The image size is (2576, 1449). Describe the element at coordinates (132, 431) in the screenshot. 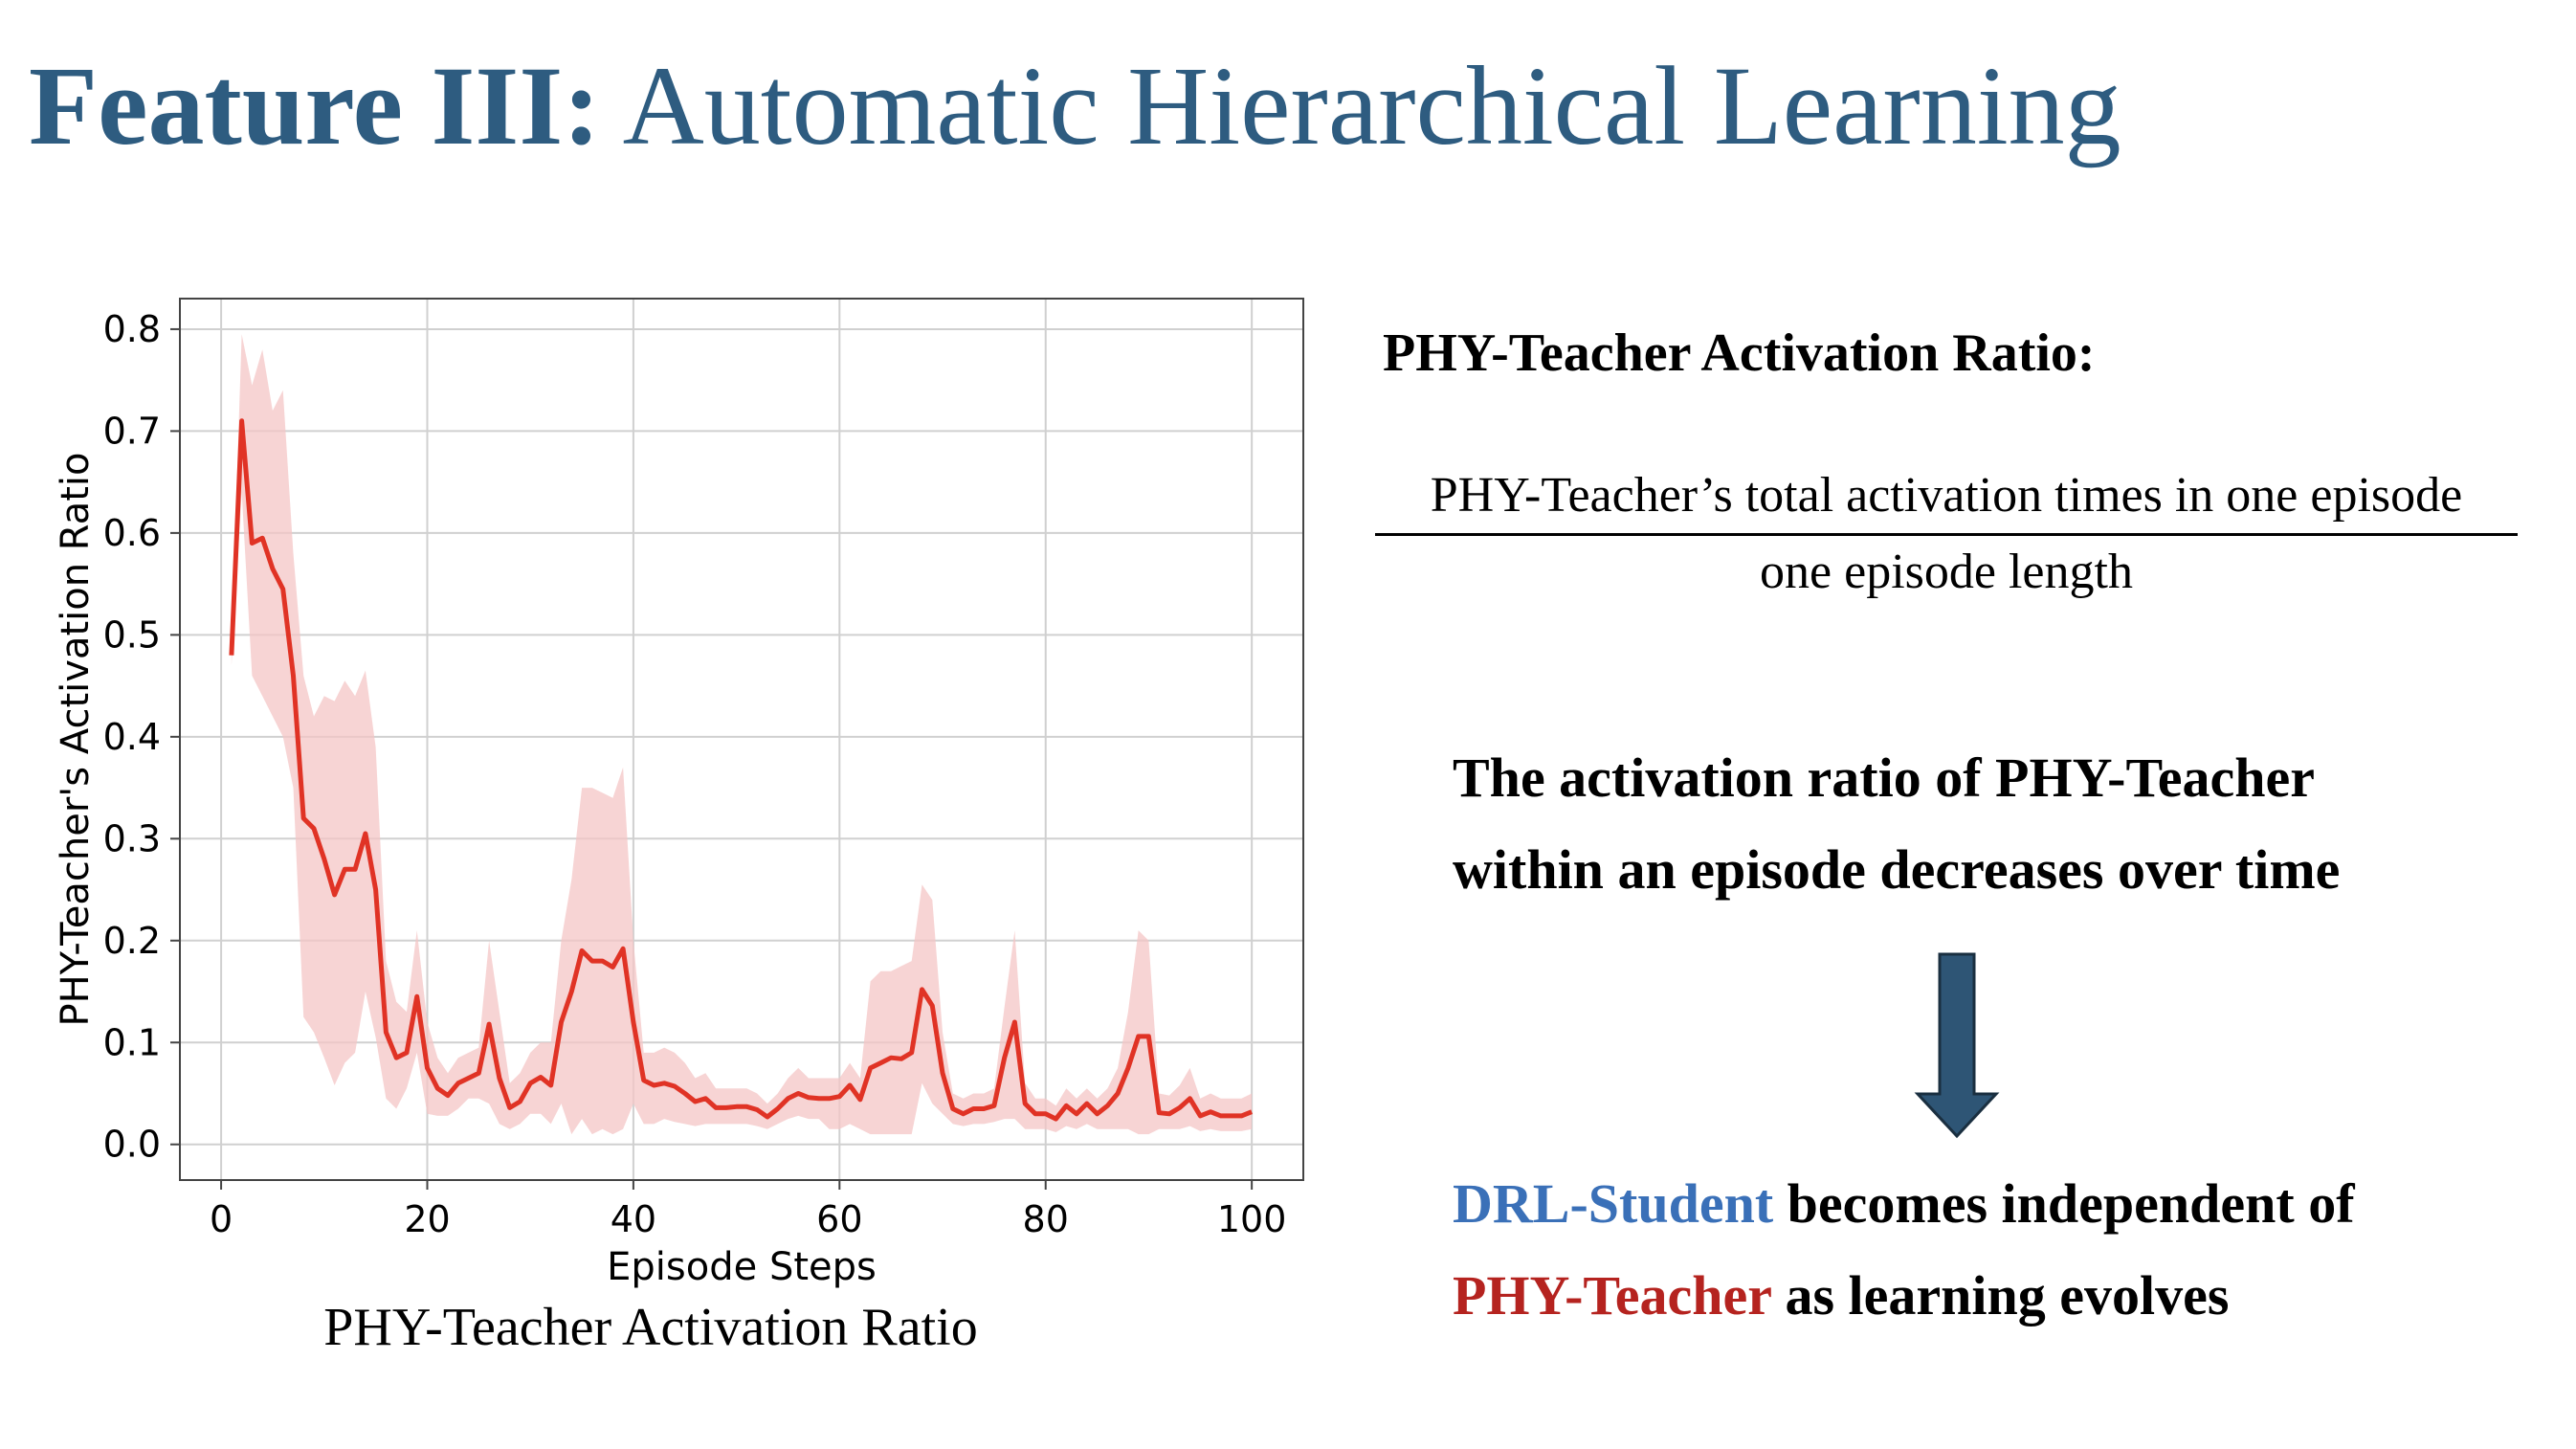

I see `y-tick-label: 0.7` at that location.